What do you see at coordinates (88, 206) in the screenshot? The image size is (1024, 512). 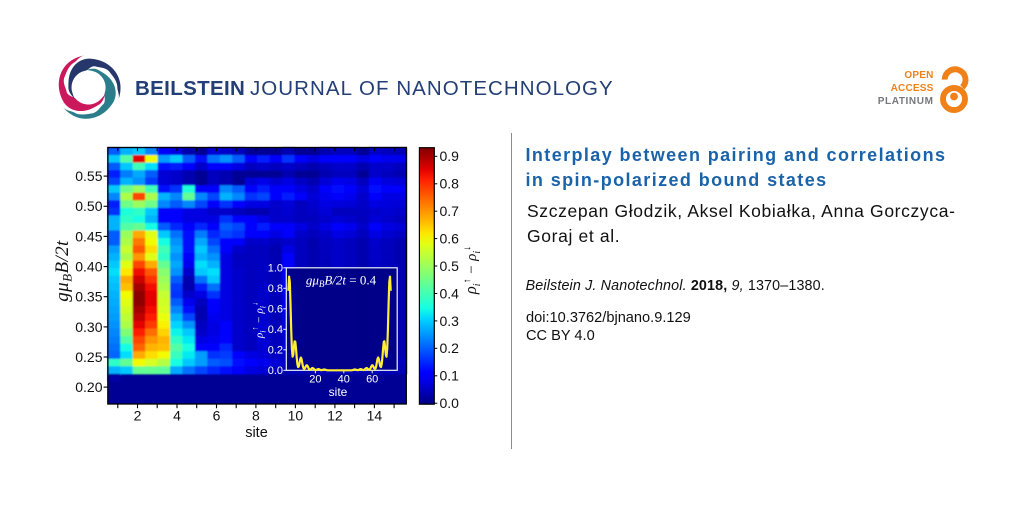 I see `svg-text: 0.50` at bounding box center [88, 206].